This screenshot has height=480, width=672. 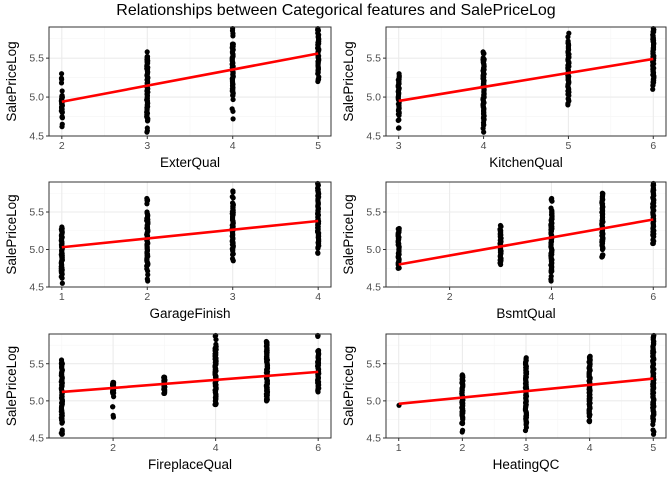 What do you see at coordinates (318, 146) in the screenshot?
I see `x-tick-label: 5` at bounding box center [318, 146].